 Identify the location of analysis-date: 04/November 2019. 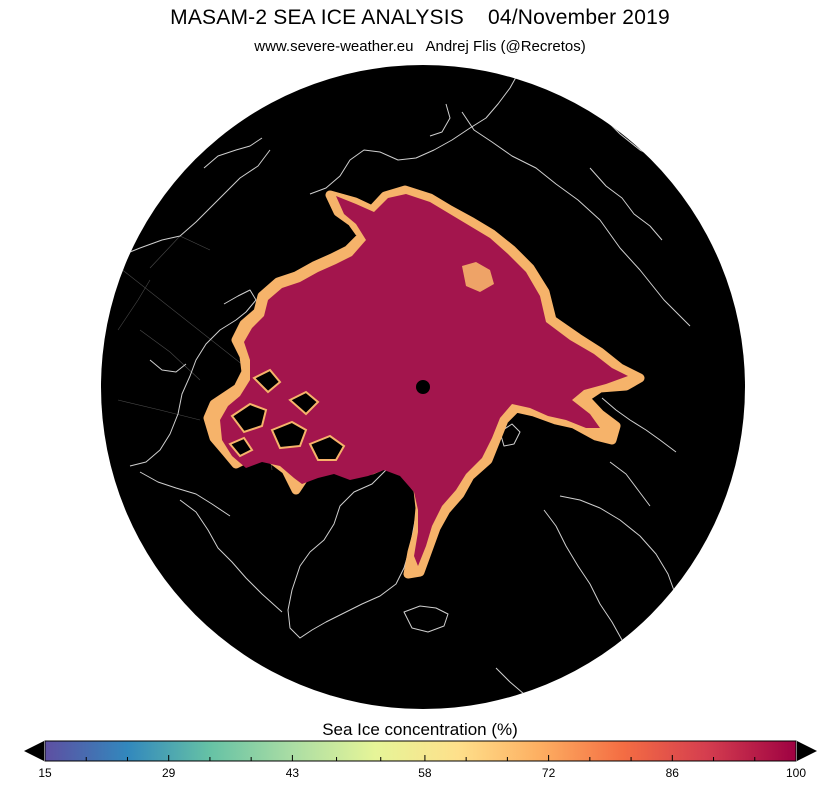
(579, 17).